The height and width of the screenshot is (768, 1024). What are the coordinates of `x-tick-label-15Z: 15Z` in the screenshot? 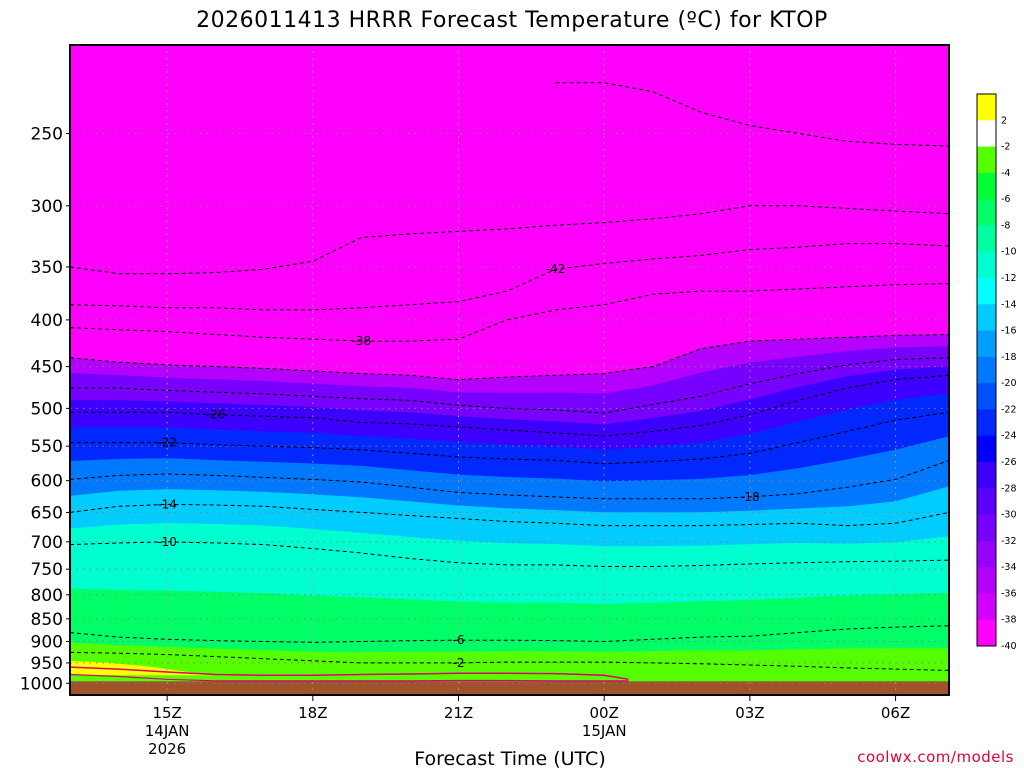 It's located at (166, 713).